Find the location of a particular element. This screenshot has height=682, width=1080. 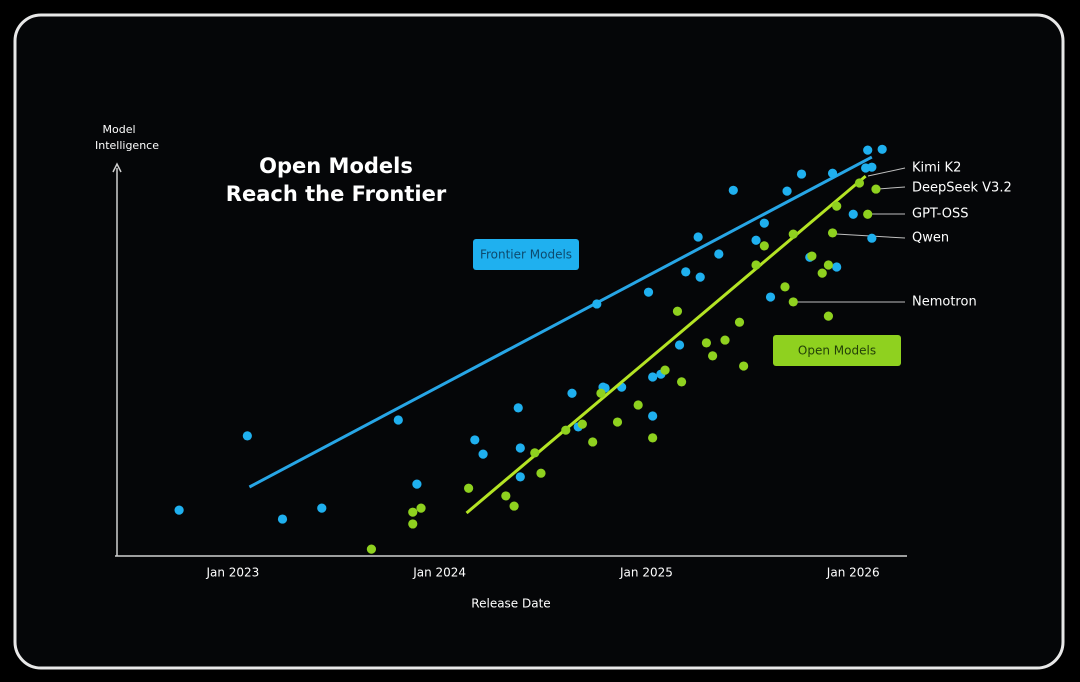

legend-label: Frontier Models is located at coordinates (526, 255).